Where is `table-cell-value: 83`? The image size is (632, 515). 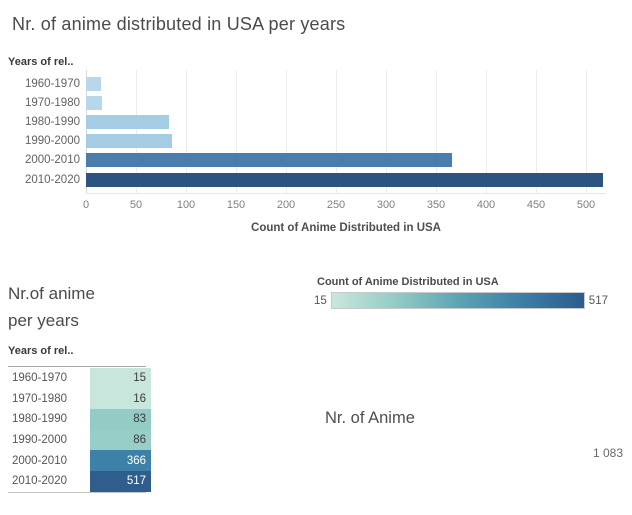 table-cell-value: 83 is located at coordinates (120, 419).